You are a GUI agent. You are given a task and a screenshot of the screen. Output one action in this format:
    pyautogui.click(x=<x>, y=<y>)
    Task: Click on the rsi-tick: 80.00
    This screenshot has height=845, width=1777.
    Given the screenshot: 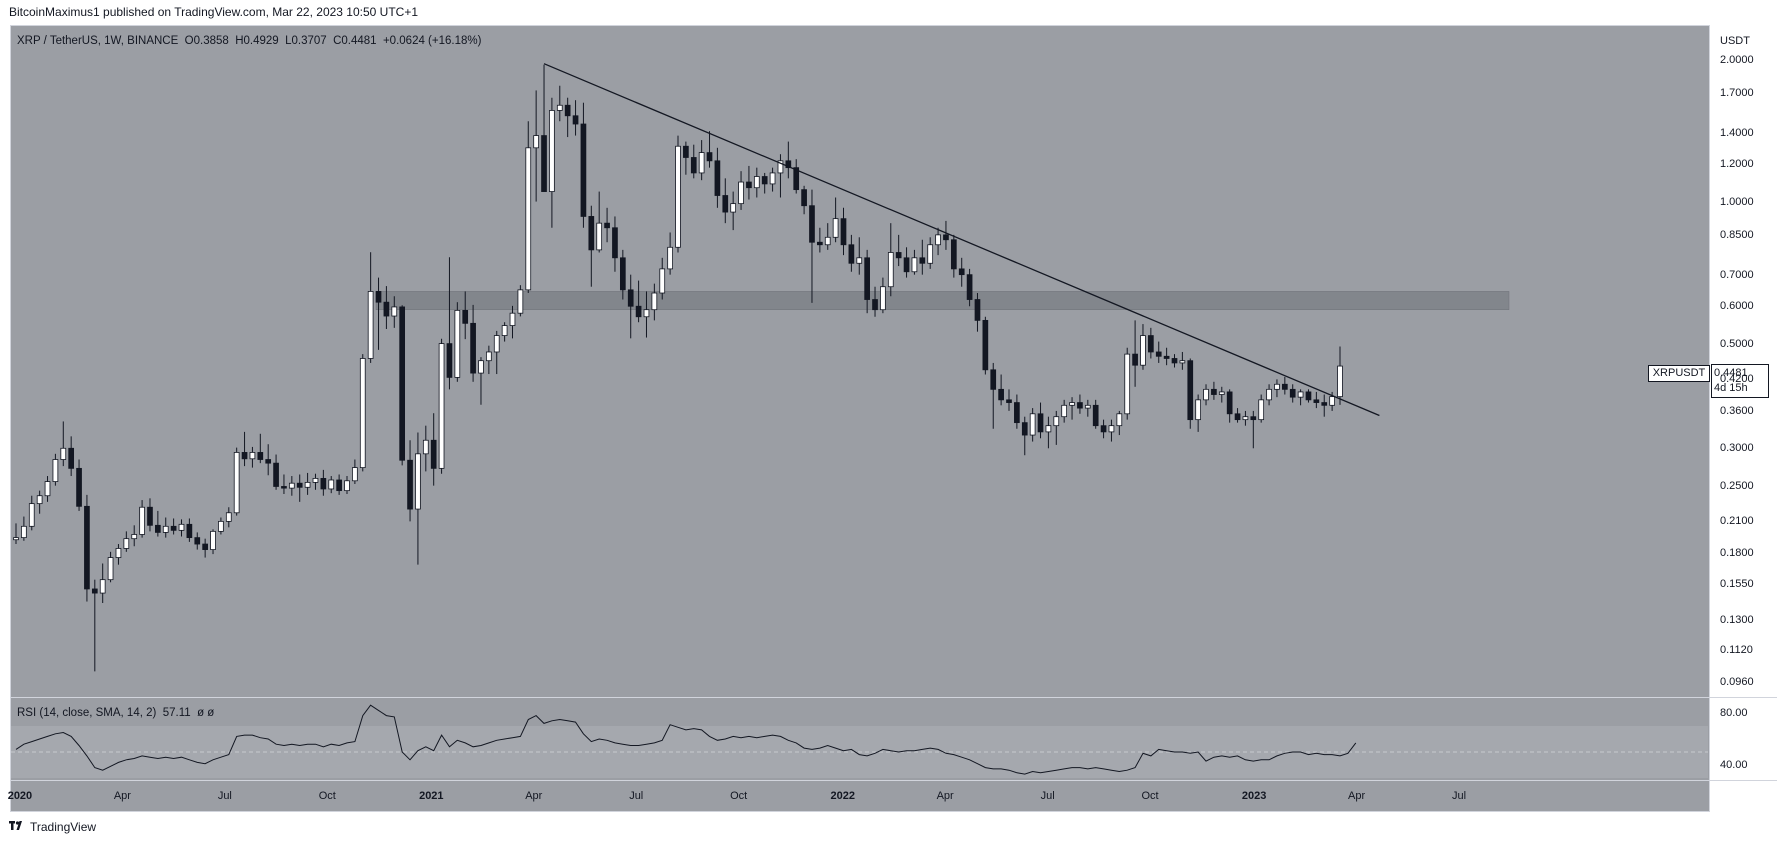 What is the action you would take?
    pyautogui.click(x=1734, y=713)
    